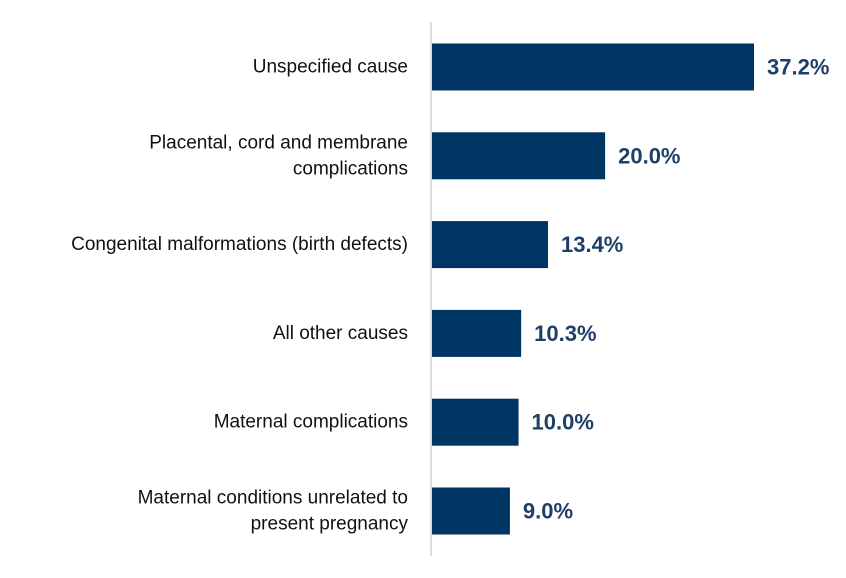 The image size is (846, 578). I want to click on category-label-line: complications, so click(350, 168).